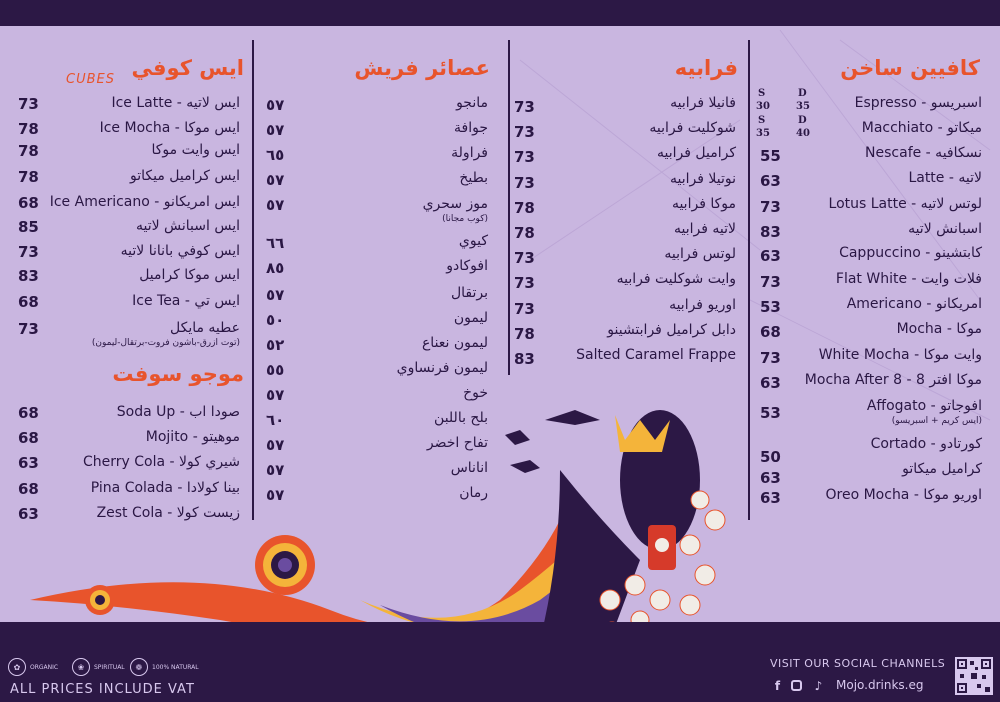 The width and height of the screenshot is (1000, 702). What do you see at coordinates (703, 203) in the screenshot?
I see `menu-item-name: موكا فرابيه` at bounding box center [703, 203].